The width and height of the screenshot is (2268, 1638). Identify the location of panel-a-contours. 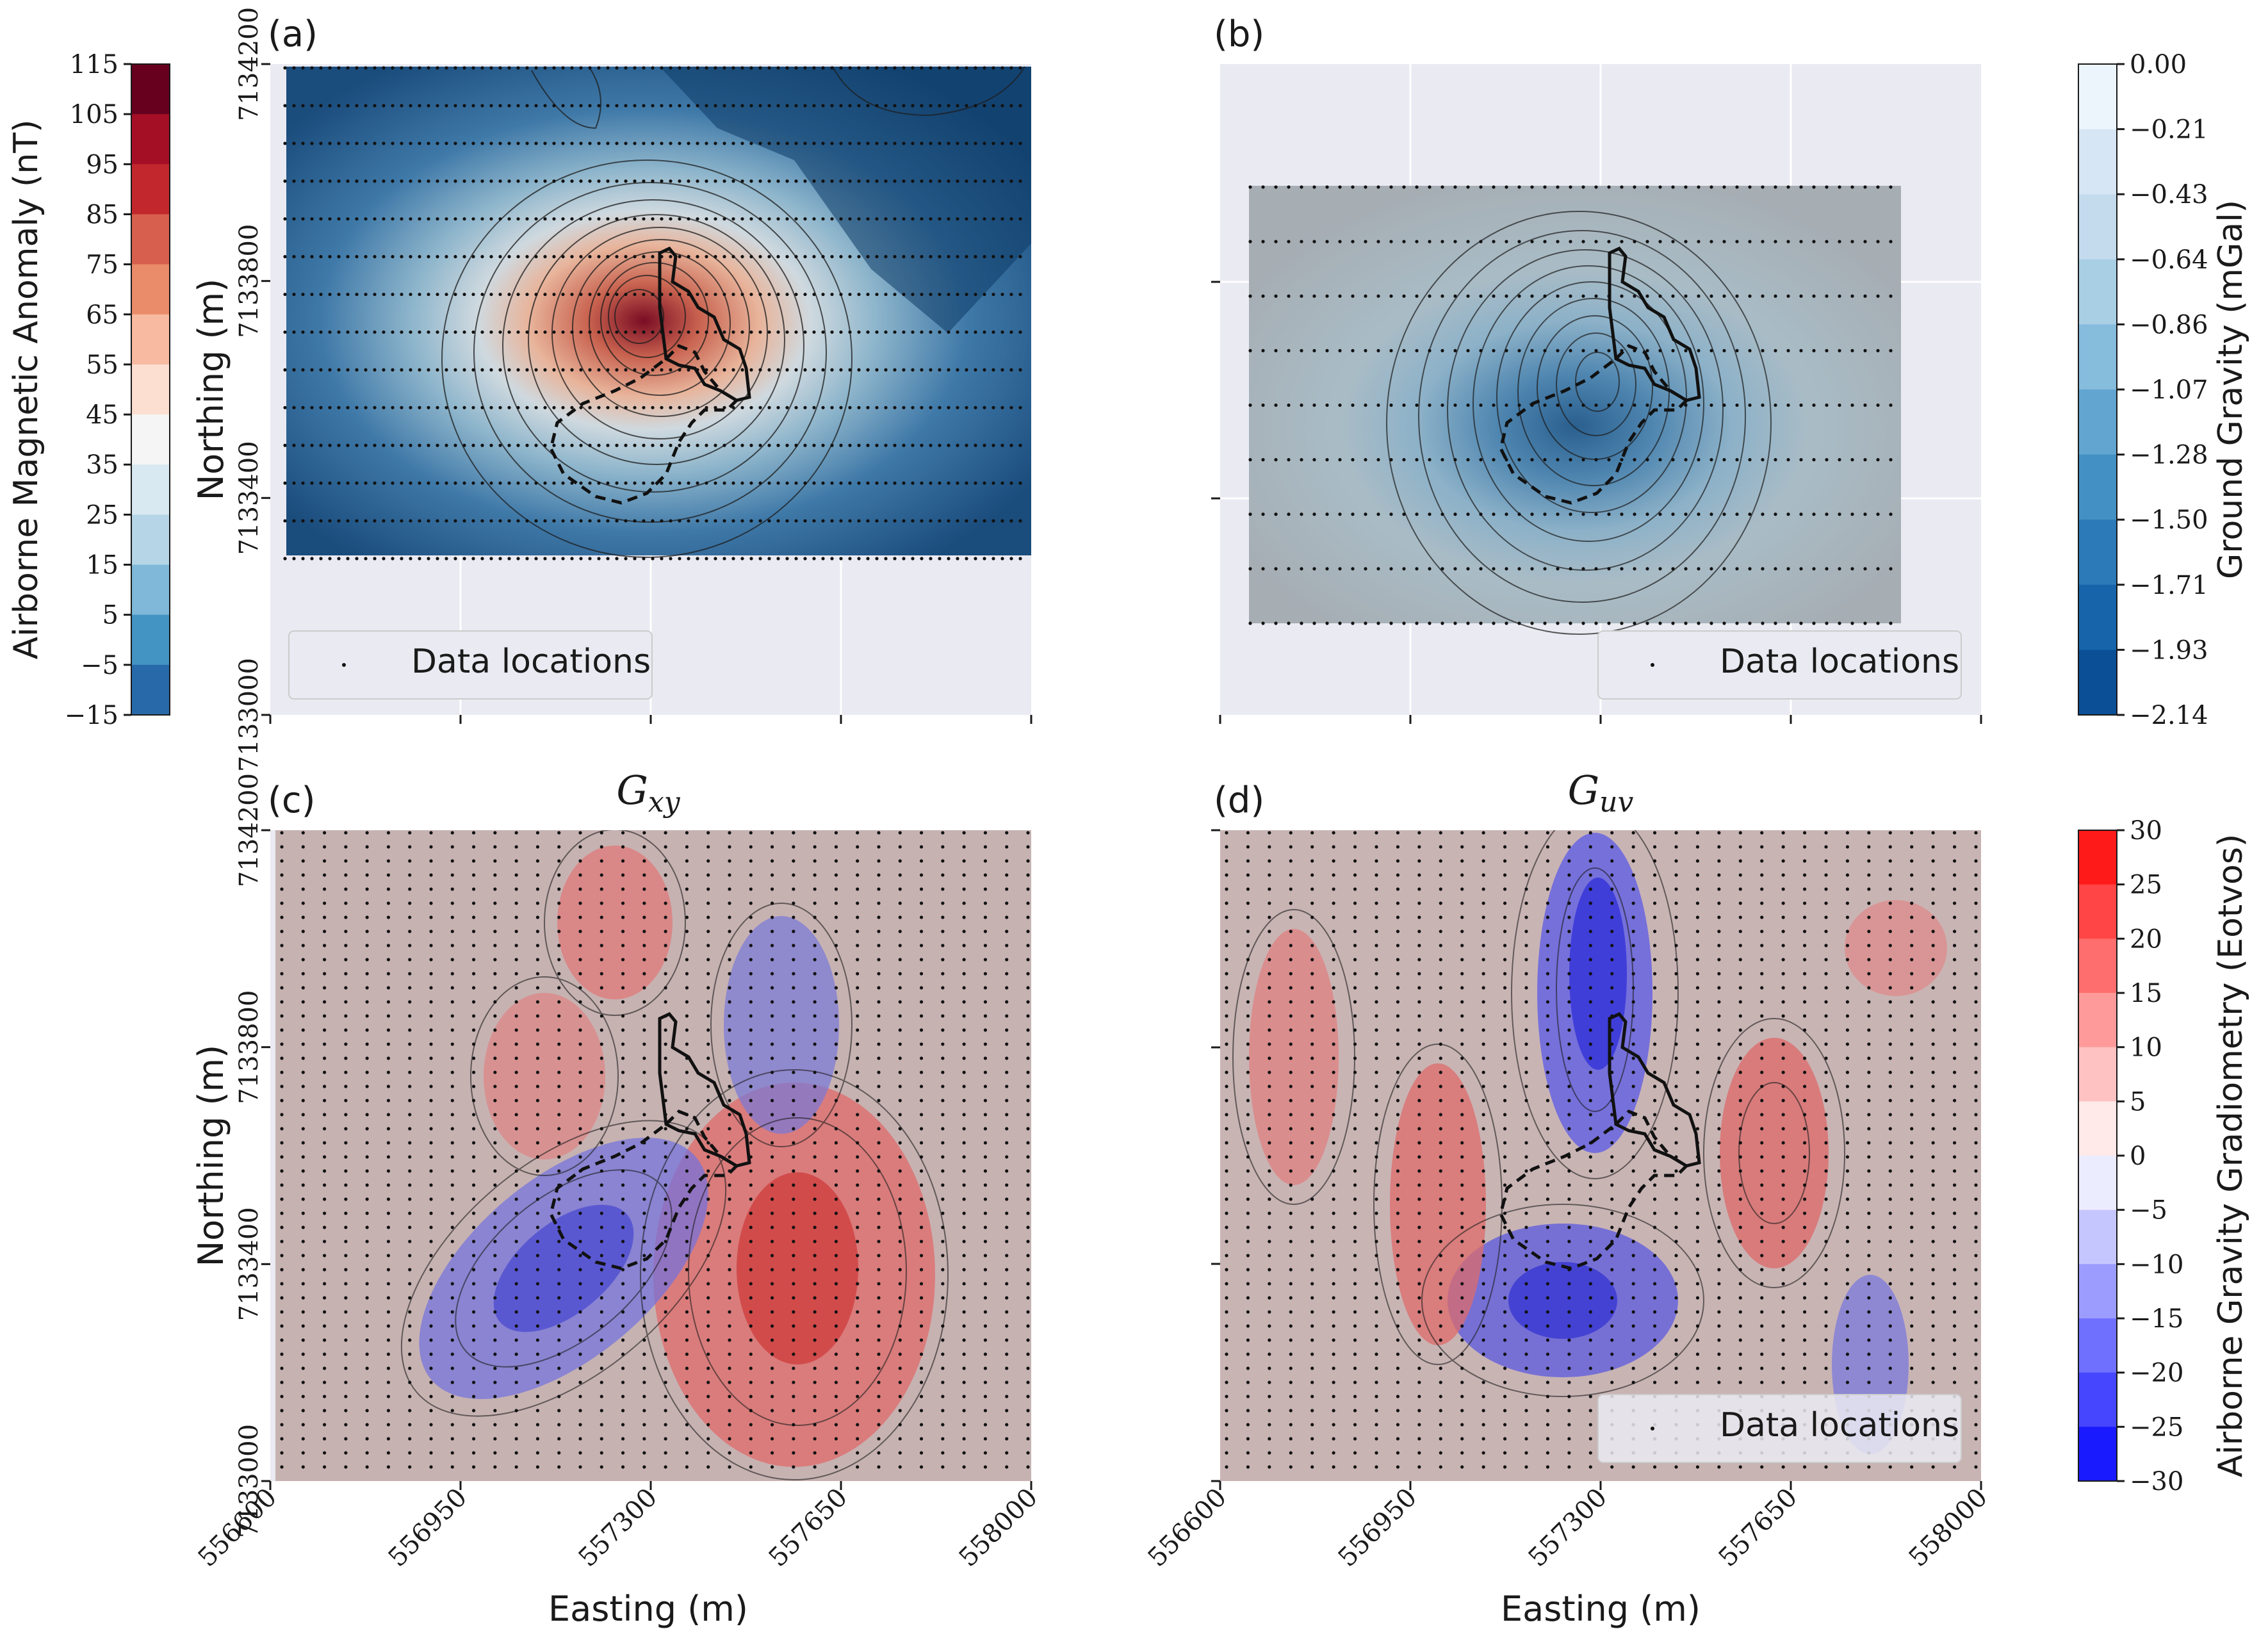
(733, 312).